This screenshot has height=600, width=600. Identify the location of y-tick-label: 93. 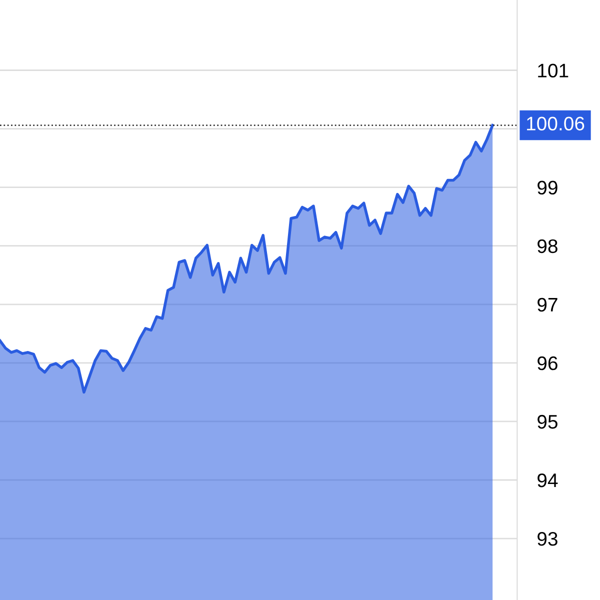
(548, 539).